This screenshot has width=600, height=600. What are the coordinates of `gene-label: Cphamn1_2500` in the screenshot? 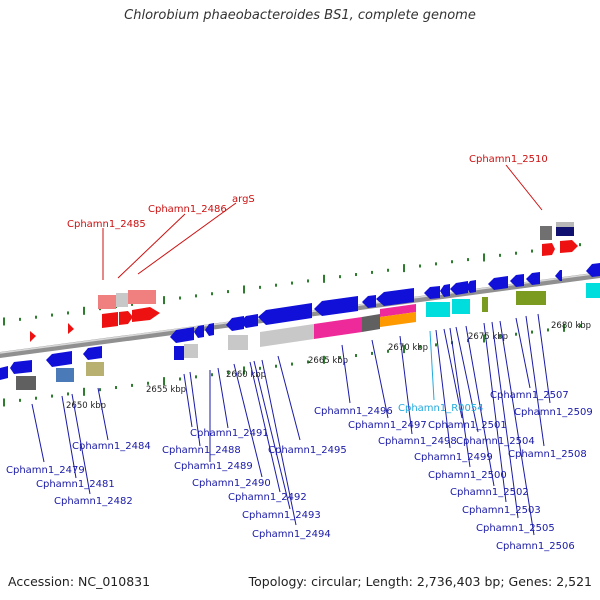 It's located at (467, 475).